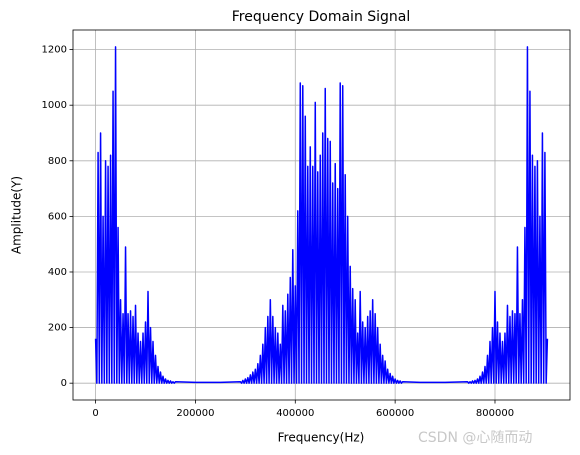 This screenshot has height=455, width=580. Describe the element at coordinates (321, 438) in the screenshot. I see `x-axis-label: Frequency(Hz)` at that location.